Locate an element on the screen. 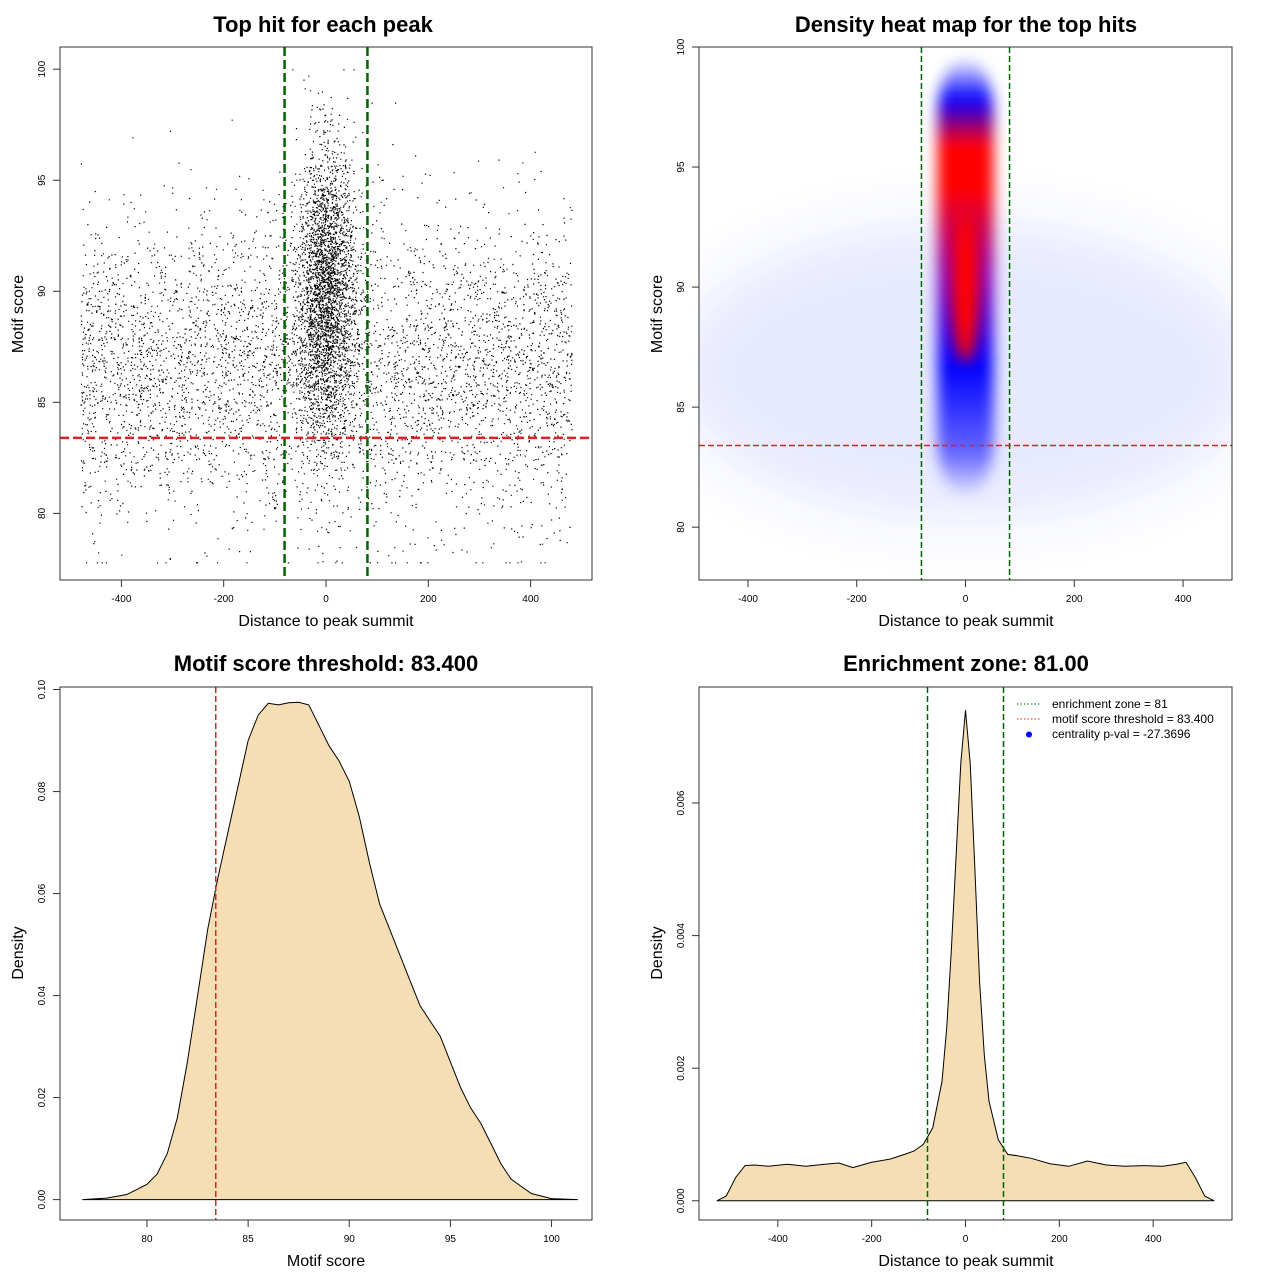 Image resolution: width=1280 pixels, height=1280 pixels. density-area is located at coordinates (965, 956).